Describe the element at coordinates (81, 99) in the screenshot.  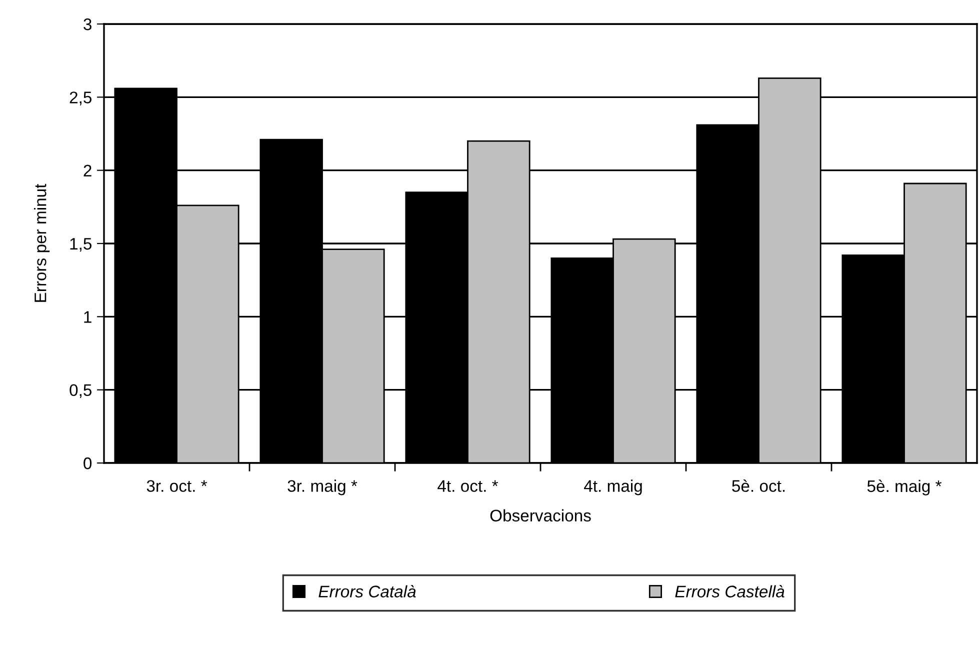
I see `y-tick-label: 2,5` at that location.